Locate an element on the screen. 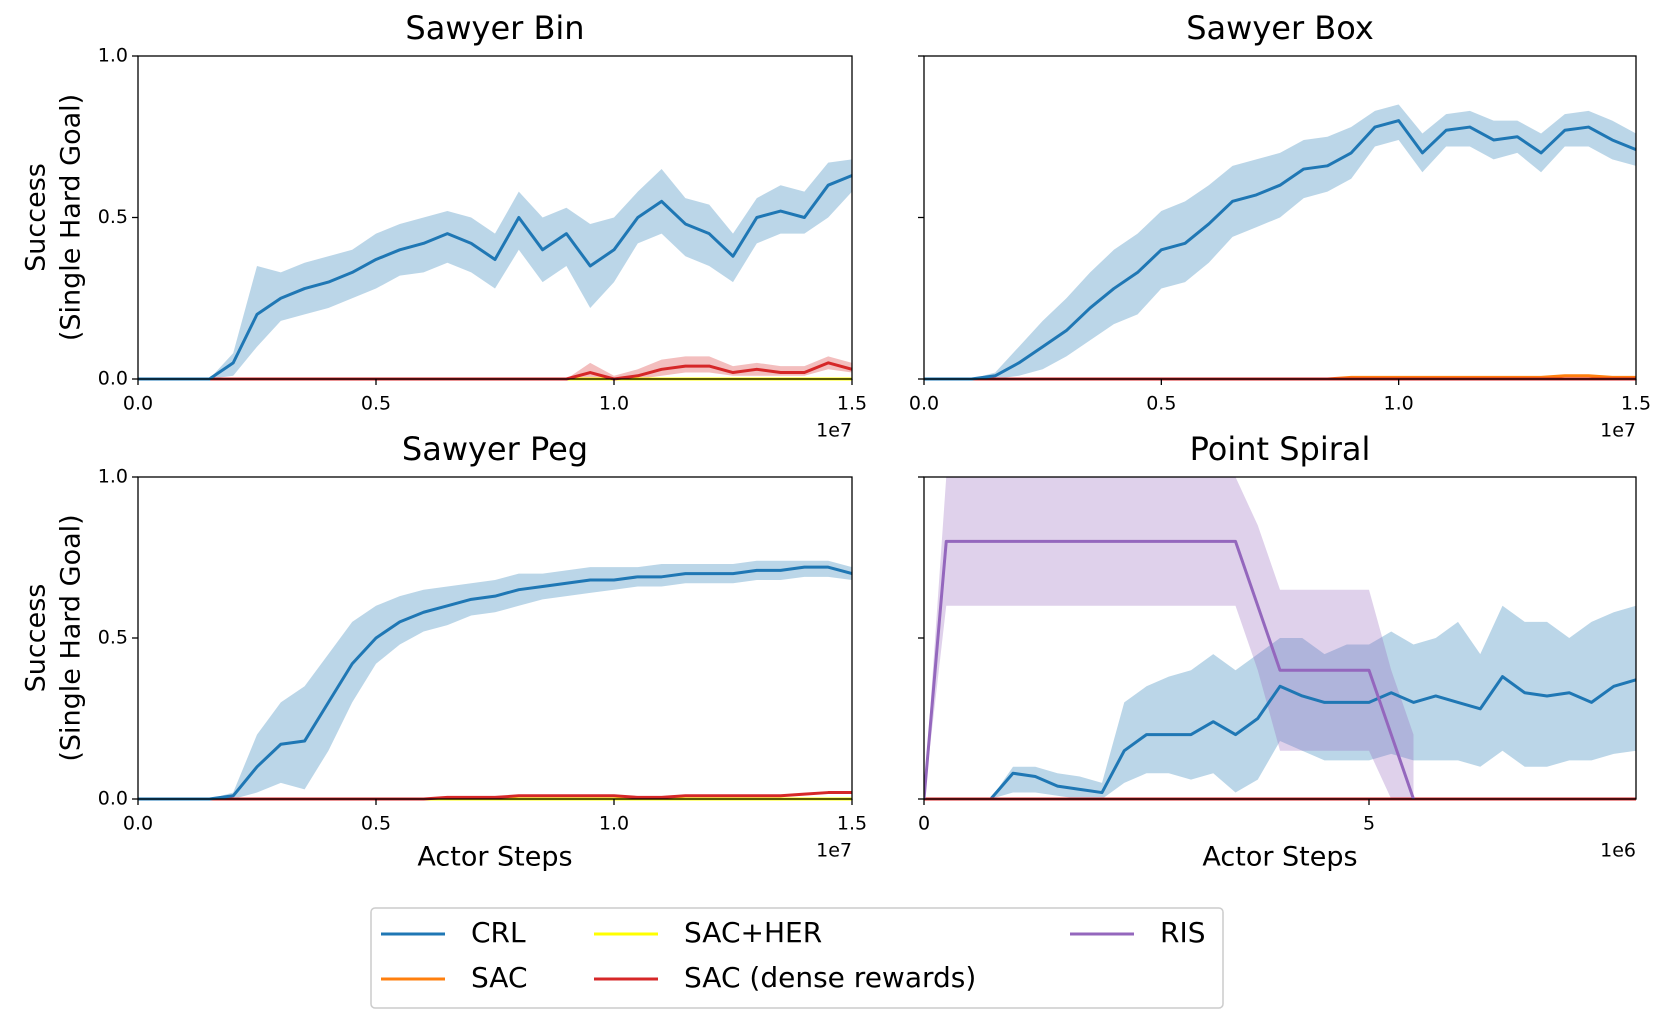 Image resolution: width=1661 pixels, height=1020 pixels. chart-title: Sawyer Bin is located at coordinates (494, 28).